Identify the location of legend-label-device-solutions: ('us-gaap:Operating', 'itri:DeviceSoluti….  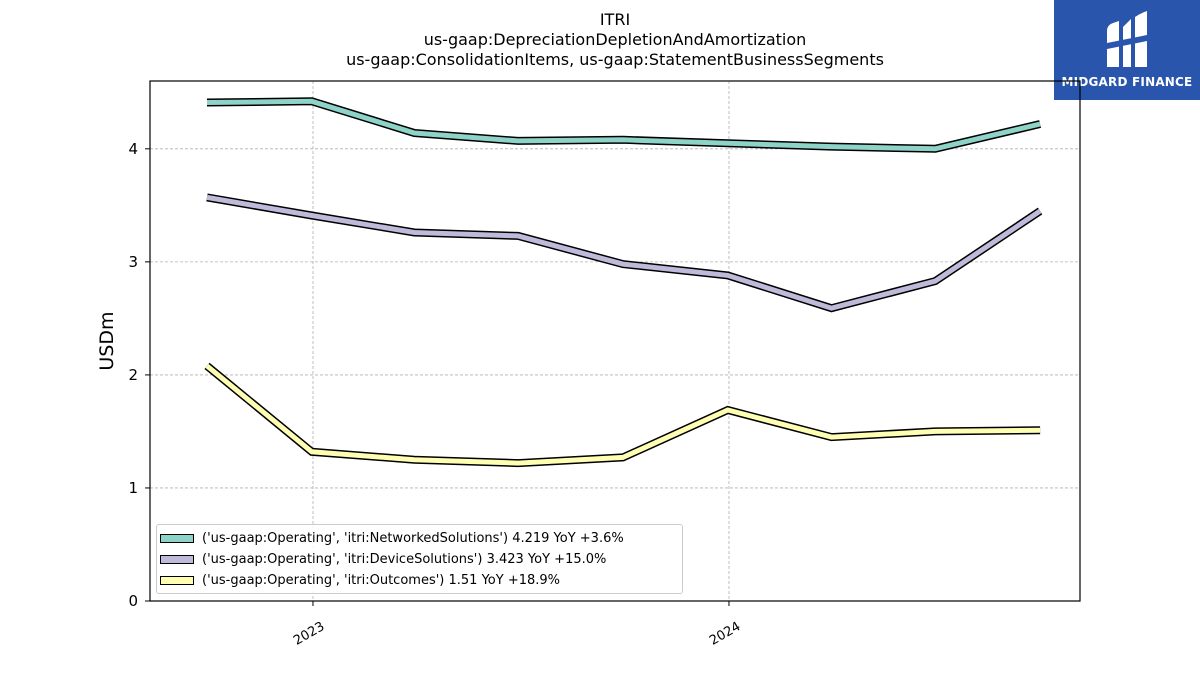
(404, 559).